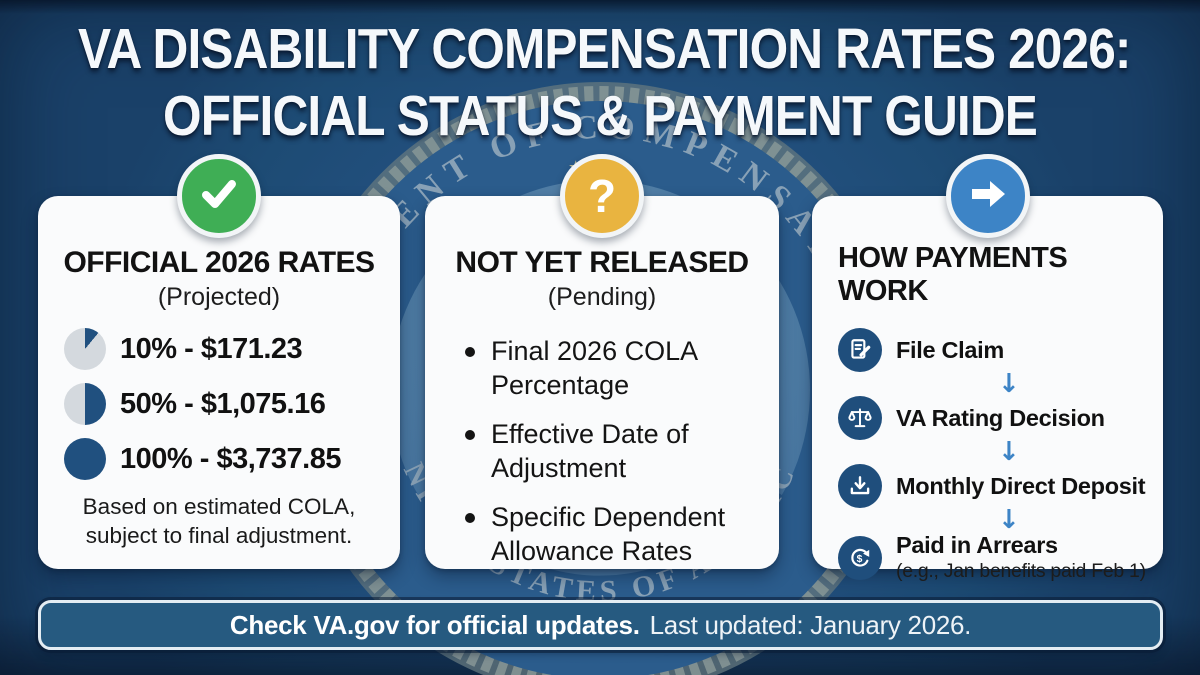 Image resolution: width=1200 pixels, height=675 pixels. Describe the element at coordinates (606, 451) in the screenshot. I see `bullet-item: Effective Date of Adjustment` at that location.